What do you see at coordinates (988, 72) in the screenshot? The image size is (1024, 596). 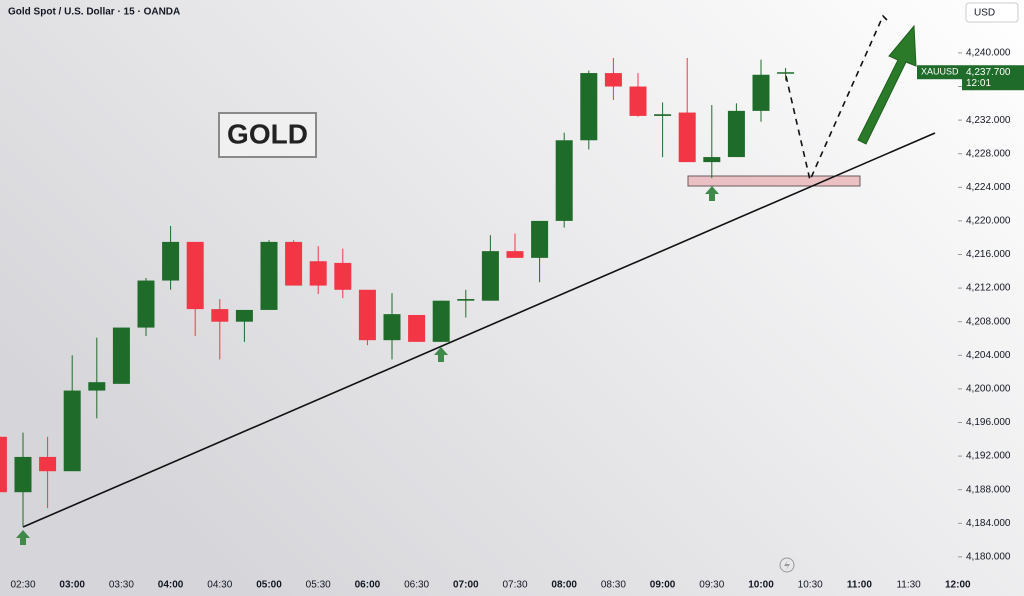 I see `price-label: 4,237.700` at bounding box center [988, 72].